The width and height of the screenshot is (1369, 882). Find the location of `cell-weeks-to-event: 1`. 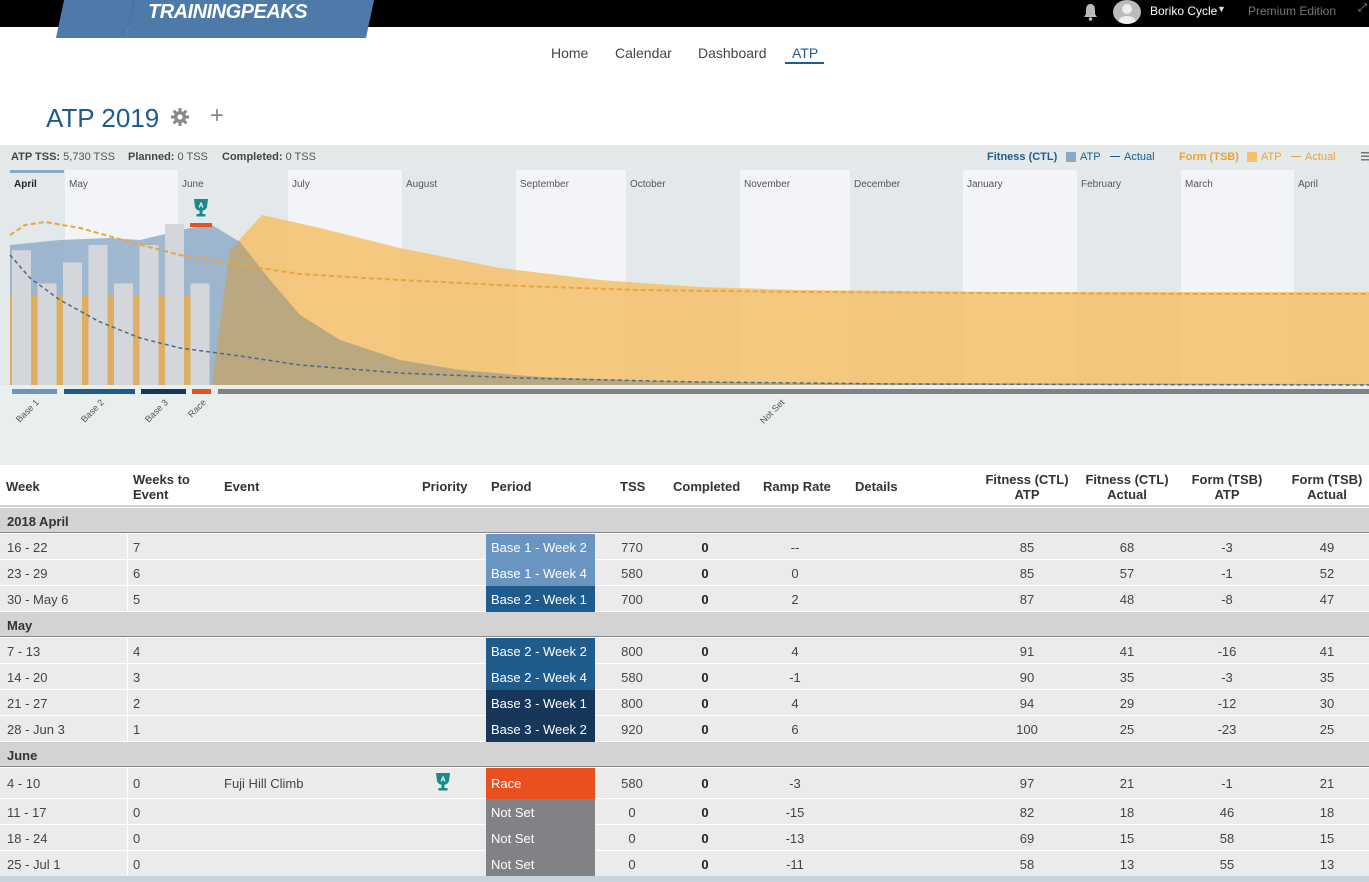

cell-weeks-to-event: 1 is located at coordinates (137, 729).